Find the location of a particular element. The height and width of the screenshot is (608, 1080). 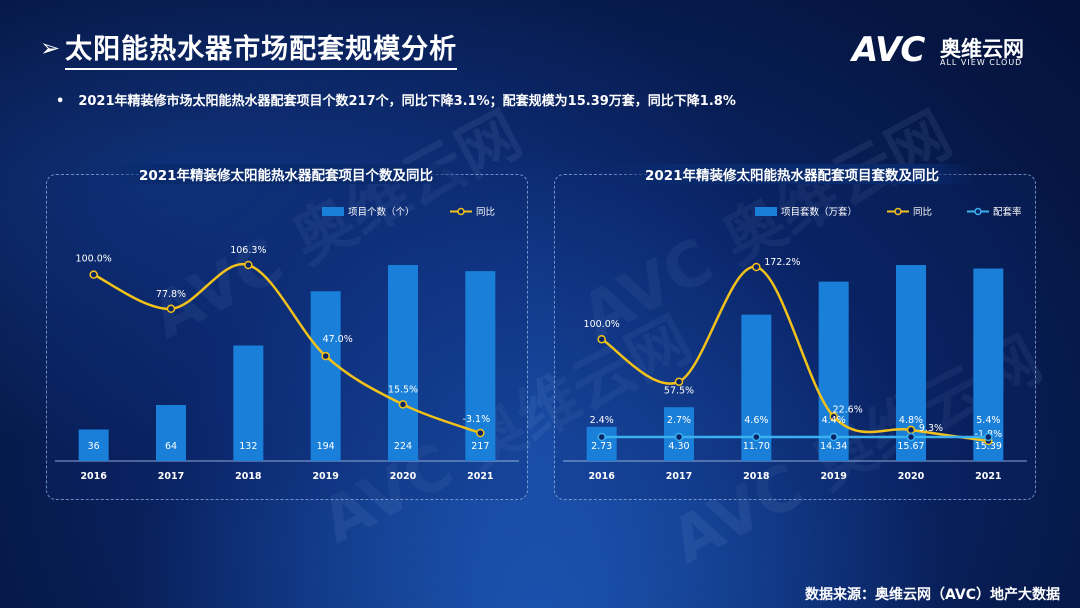

yoy-value-label: 47.0% is located at coordinates (338, 339).